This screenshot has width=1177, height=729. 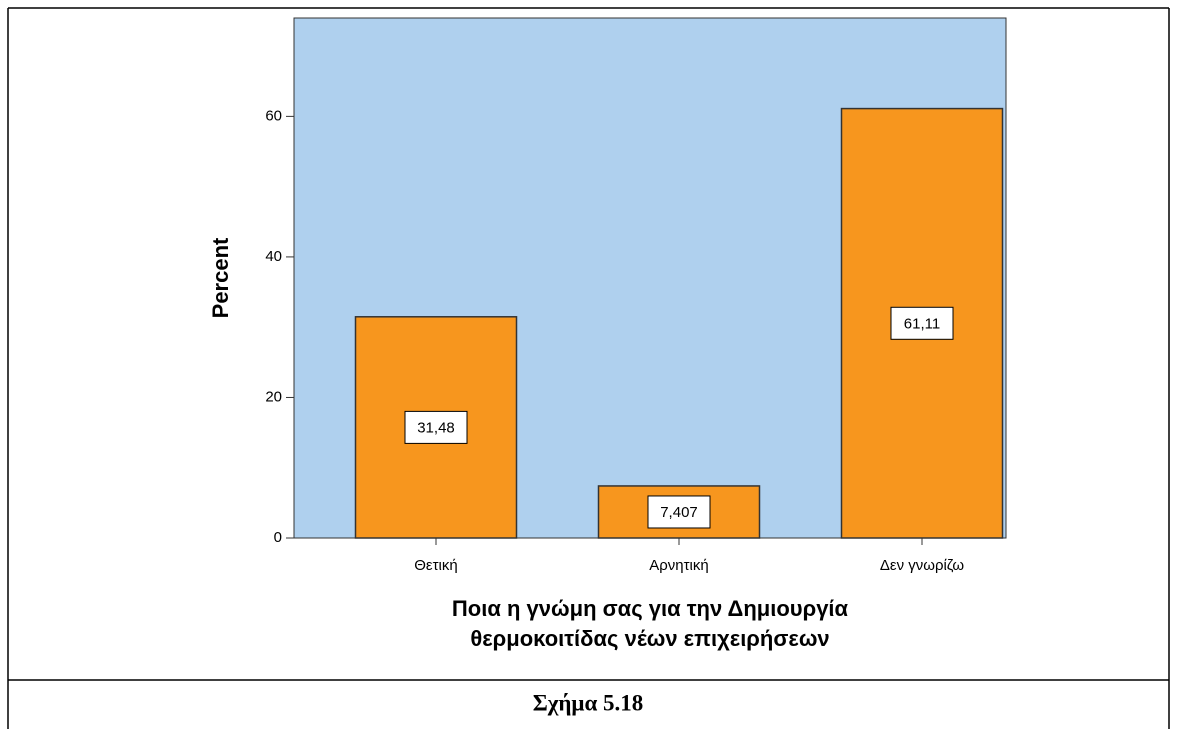 I want to click on value-label: 61,11, so click(x=922, y=323).